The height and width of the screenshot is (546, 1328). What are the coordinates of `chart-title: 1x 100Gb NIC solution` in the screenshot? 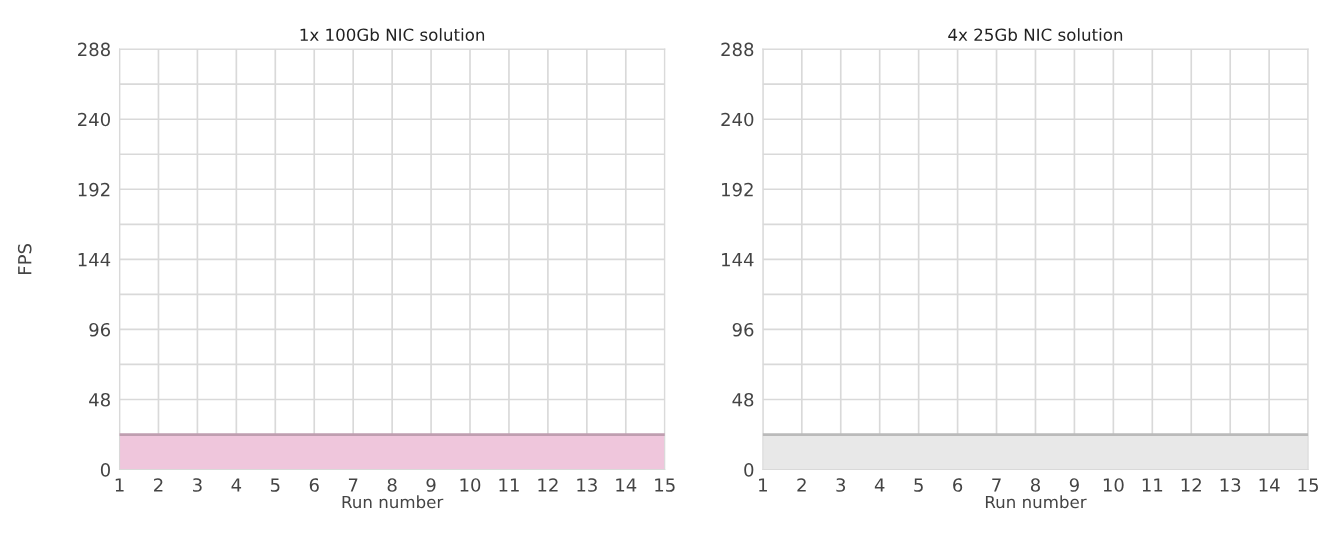 It's located at (392, 35).